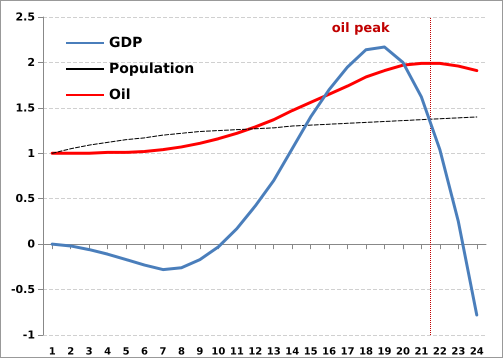 The image size is (503, 358). I want to click on legend-label: Oil, so click(119, 95).